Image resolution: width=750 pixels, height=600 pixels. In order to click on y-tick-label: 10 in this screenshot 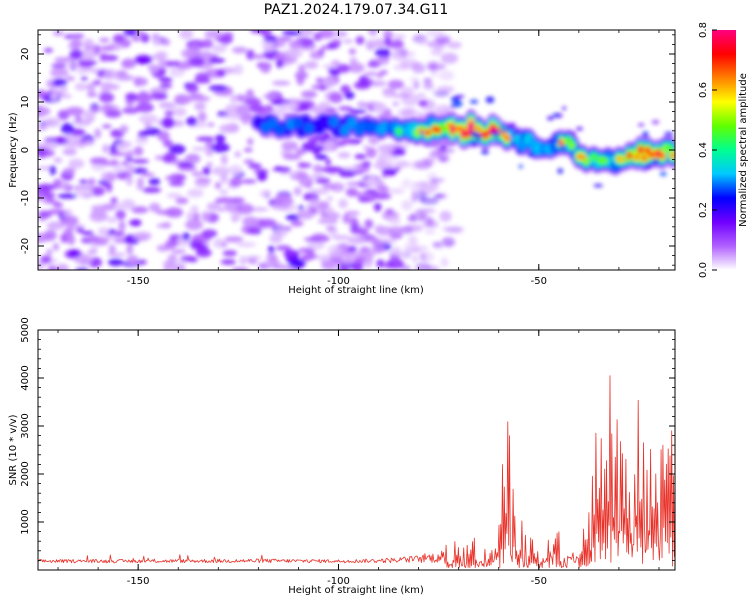, I will do `click(25, 102)`.